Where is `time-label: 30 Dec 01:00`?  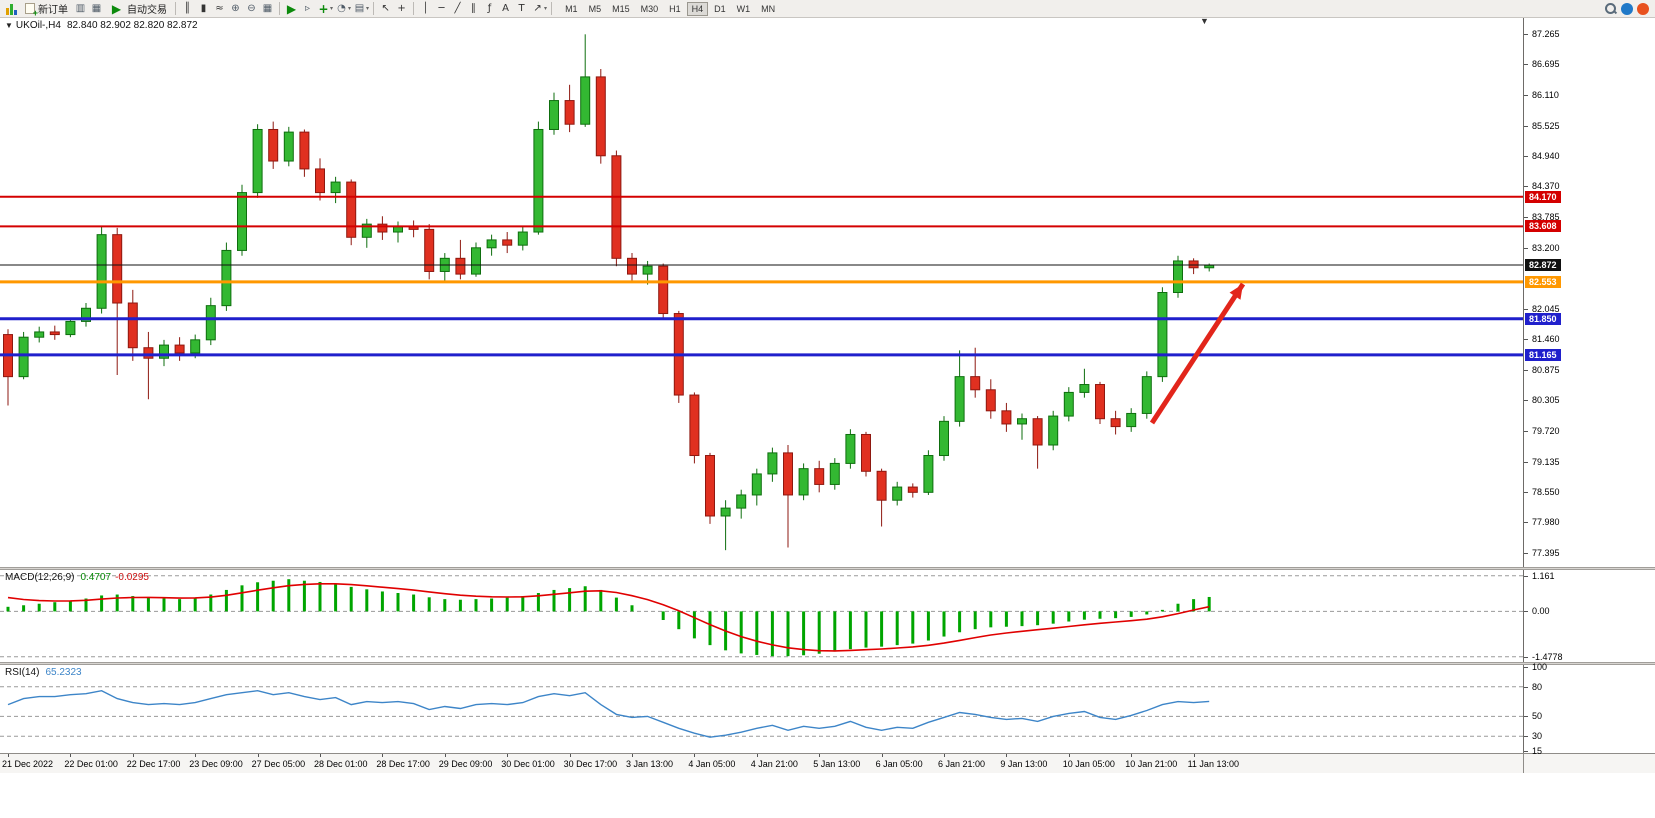 time-label: 30 Dec 01:00 is located at coordinates (528, 764).